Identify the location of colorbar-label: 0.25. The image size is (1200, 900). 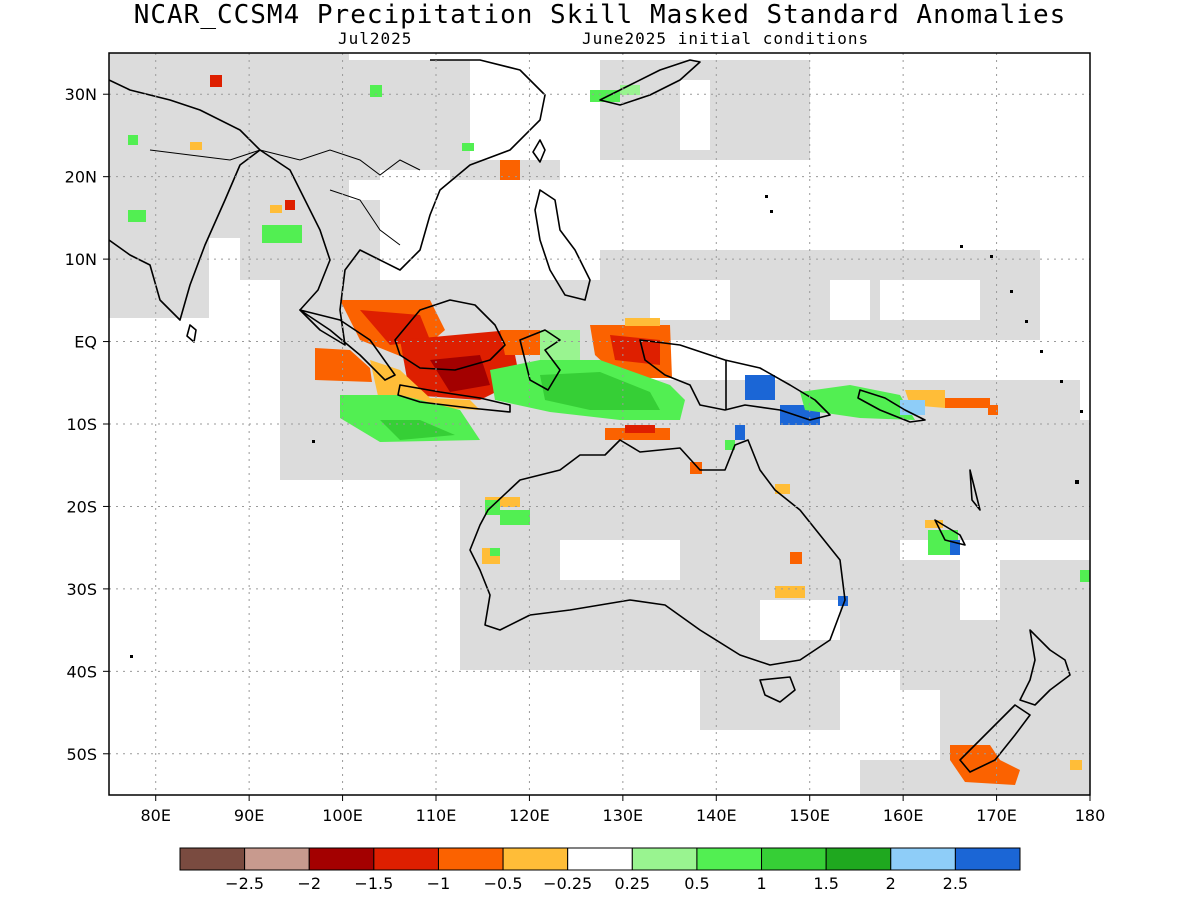
(632, 883).